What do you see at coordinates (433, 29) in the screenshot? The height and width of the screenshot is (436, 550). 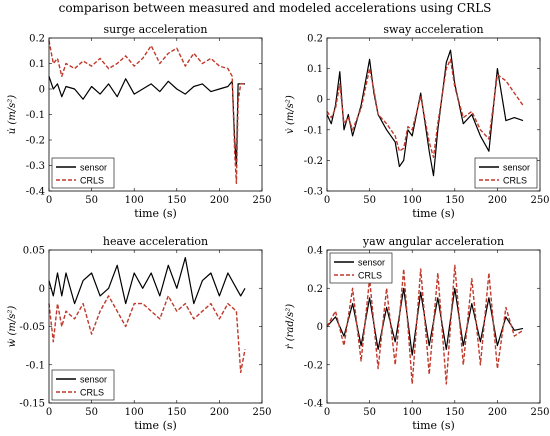 I see `chart-title: sway acceleration` at bounding box center [433, 29].